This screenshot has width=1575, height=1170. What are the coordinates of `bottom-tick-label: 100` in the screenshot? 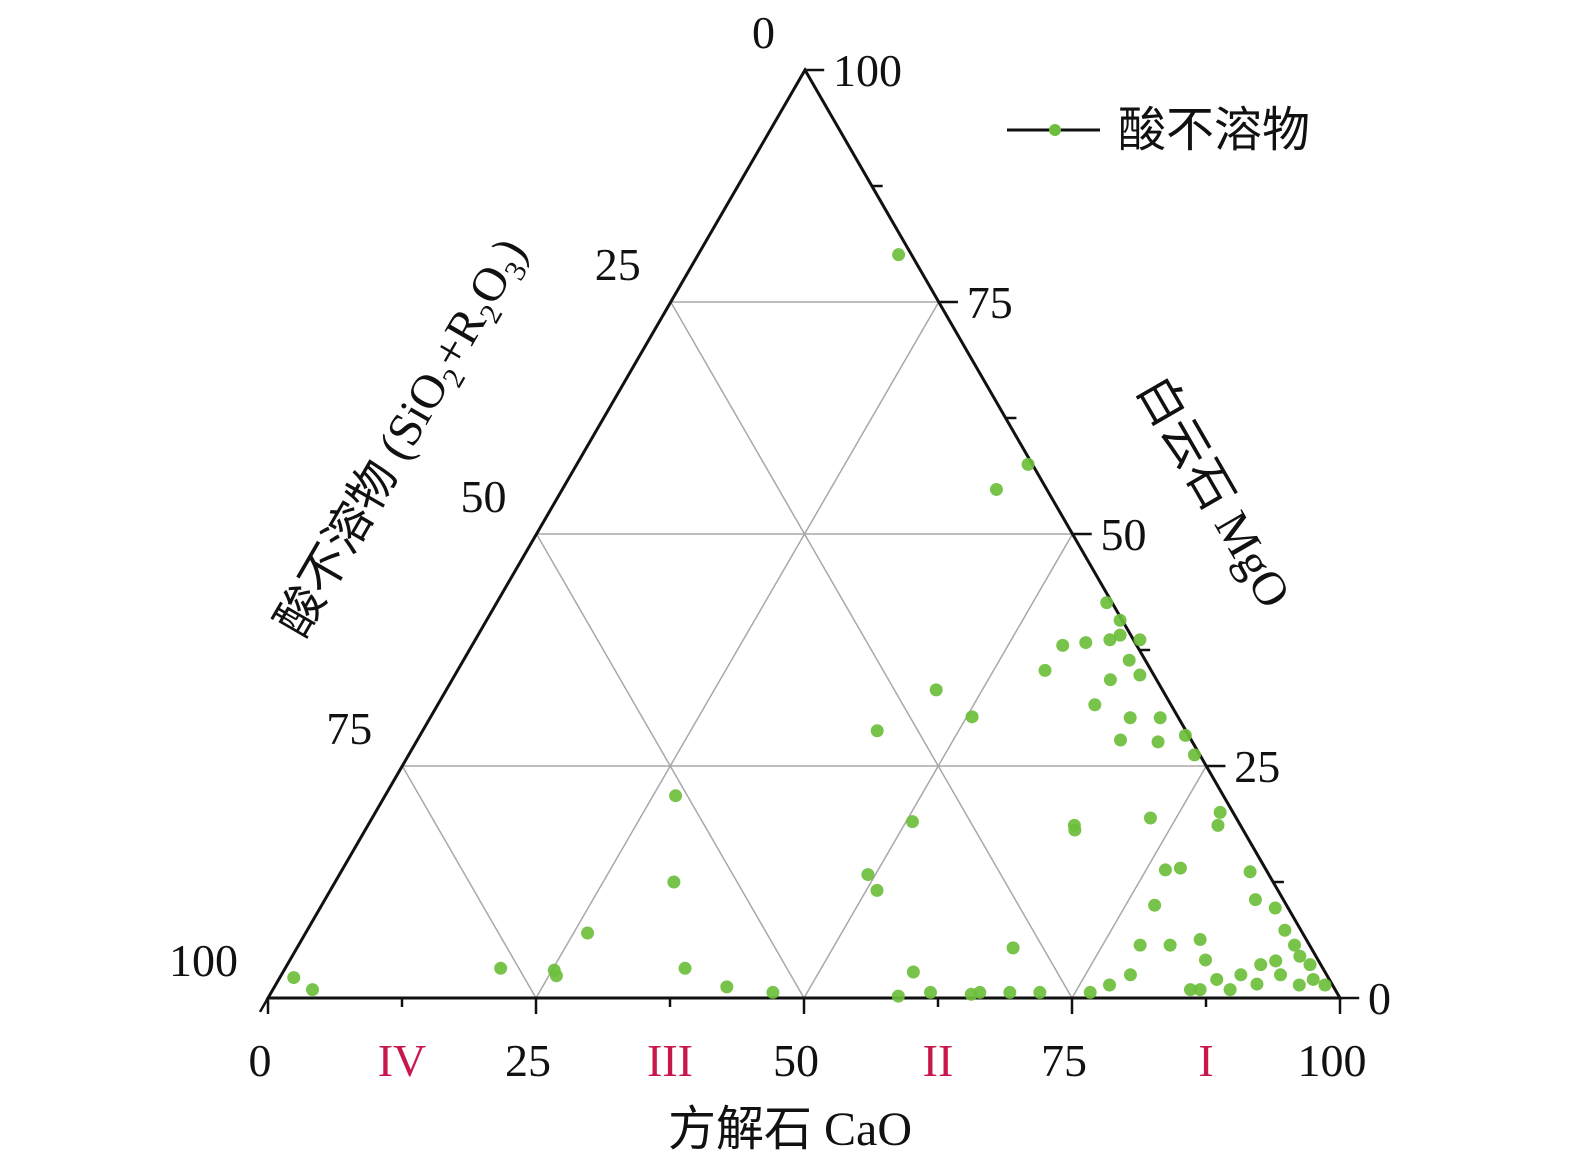 It's located at (1332, 1060).